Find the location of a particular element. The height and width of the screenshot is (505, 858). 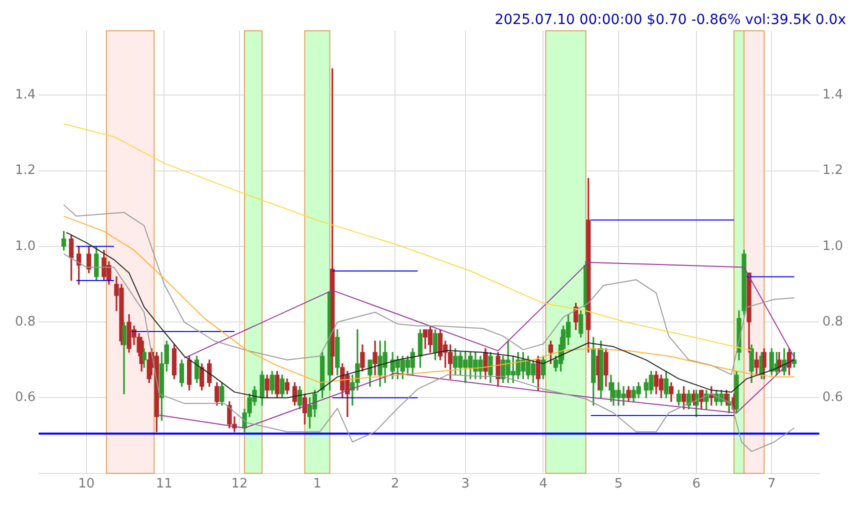

y-tick-label: 0.8 is located at coordinates (25, 322).